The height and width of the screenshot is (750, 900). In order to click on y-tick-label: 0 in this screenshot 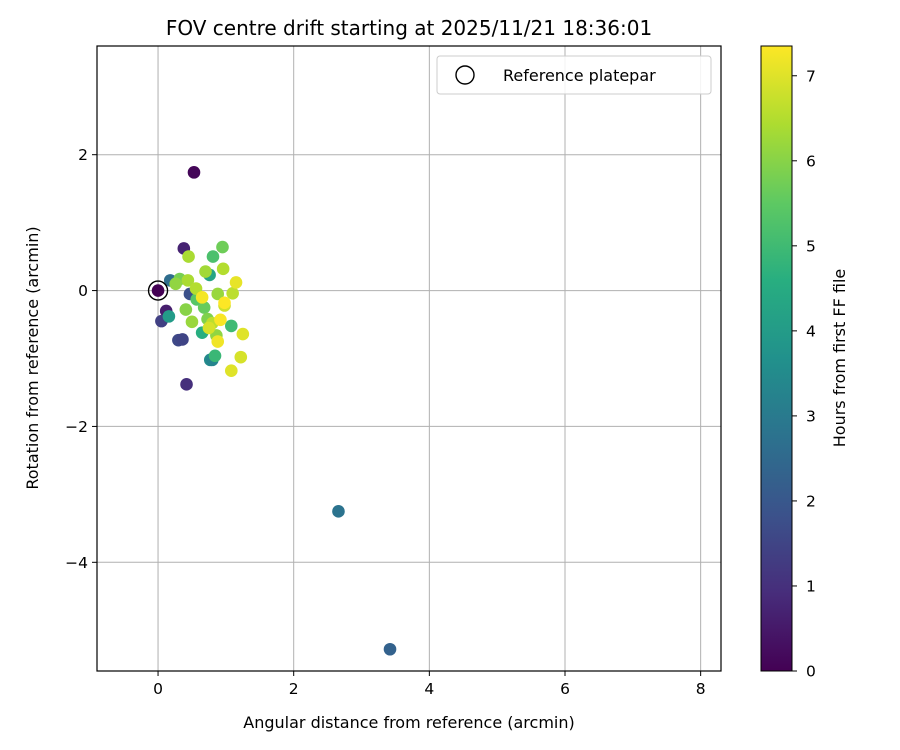, I will do `click(83, 291)`.